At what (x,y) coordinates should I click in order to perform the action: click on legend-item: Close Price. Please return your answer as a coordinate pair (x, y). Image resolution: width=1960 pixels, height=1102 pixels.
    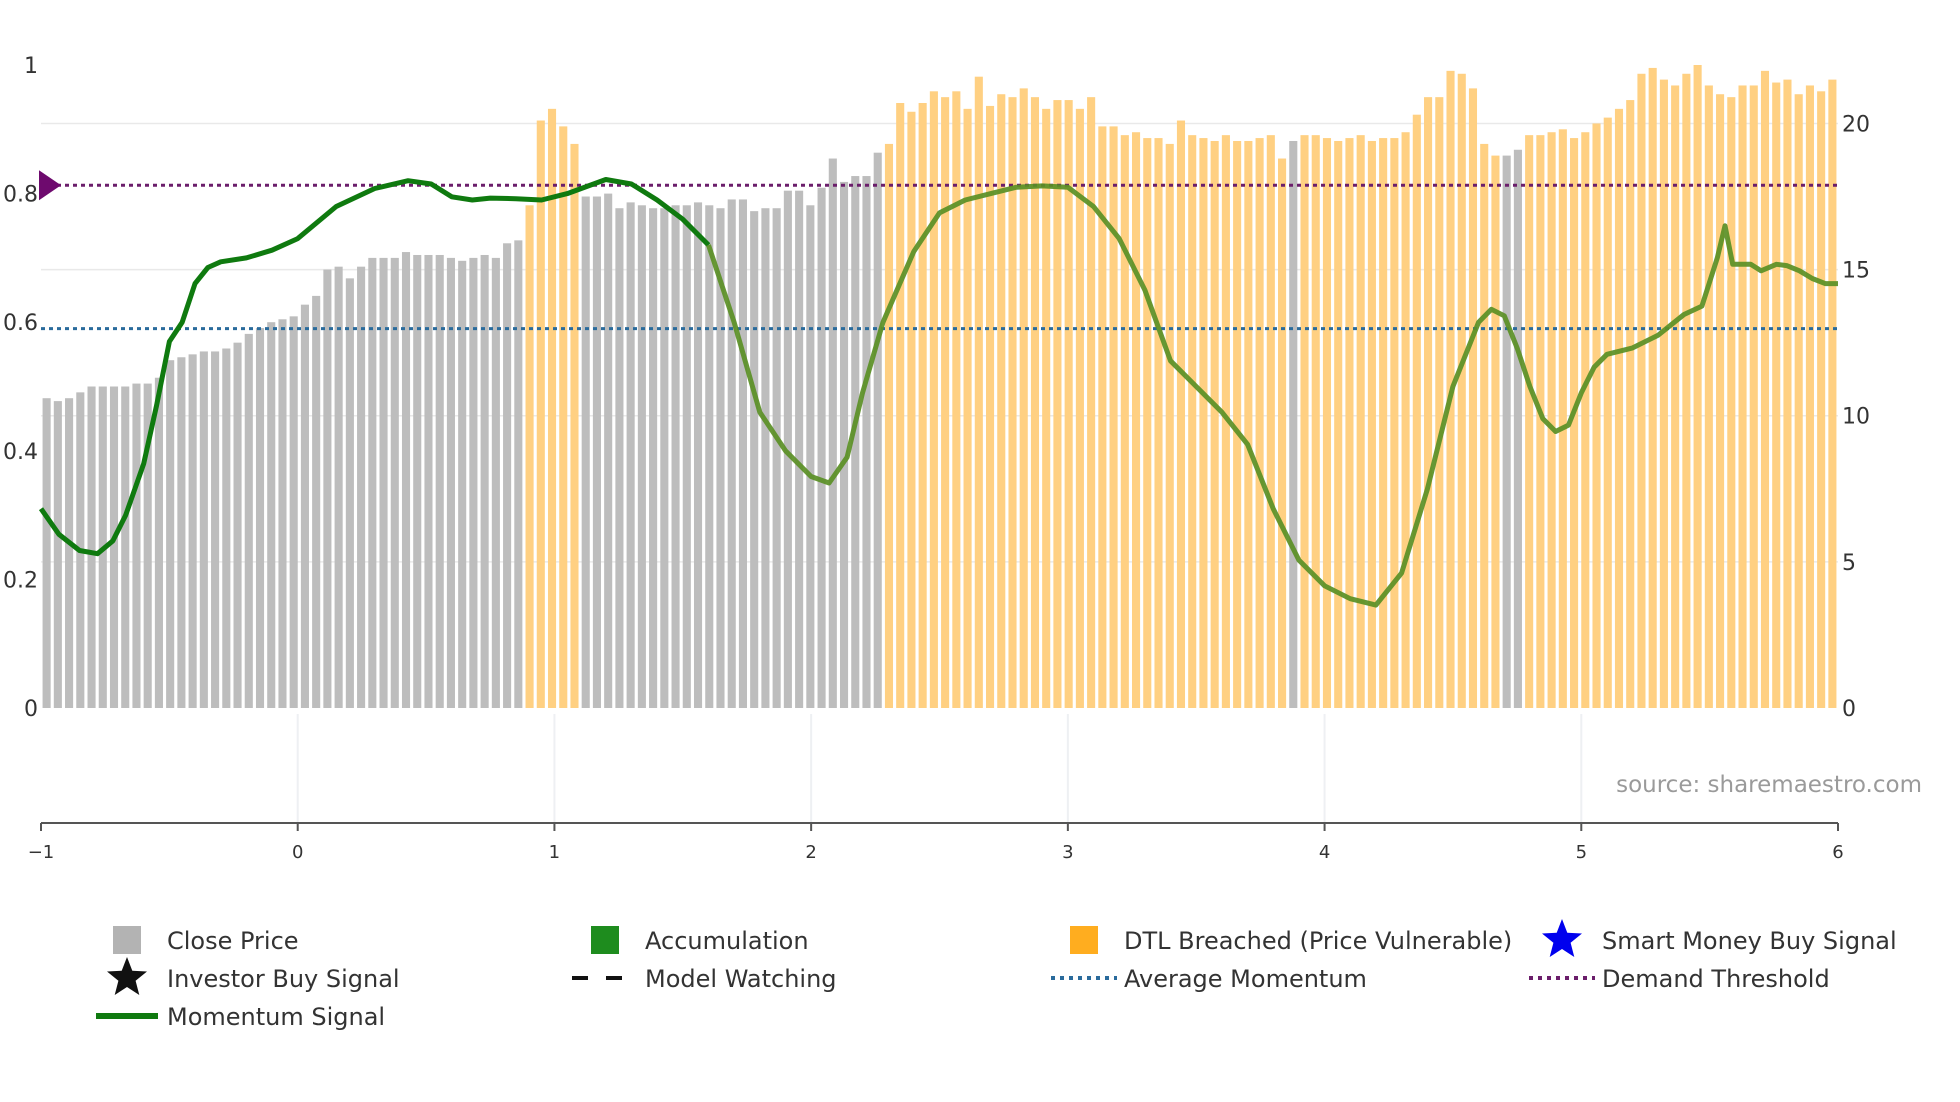
    Looking at the image, I should click on (206, 940).